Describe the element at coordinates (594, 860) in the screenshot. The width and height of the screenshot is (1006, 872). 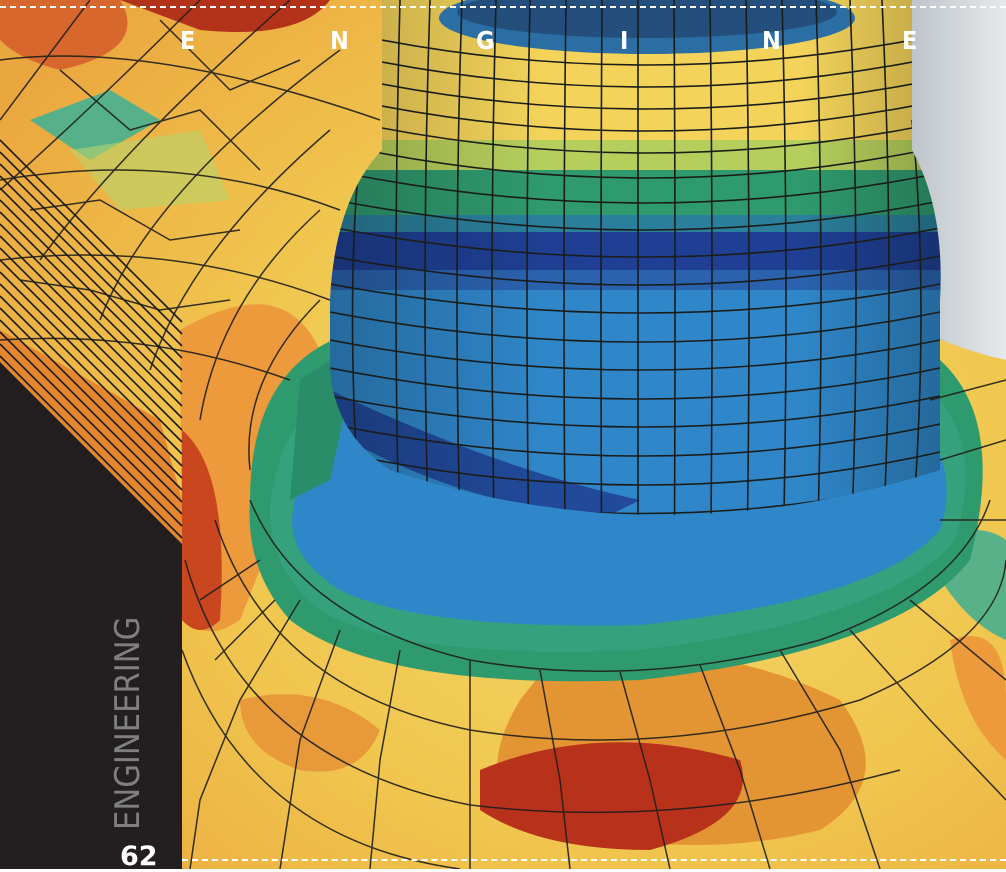
I see `bottom-dashed-rule` at that location.